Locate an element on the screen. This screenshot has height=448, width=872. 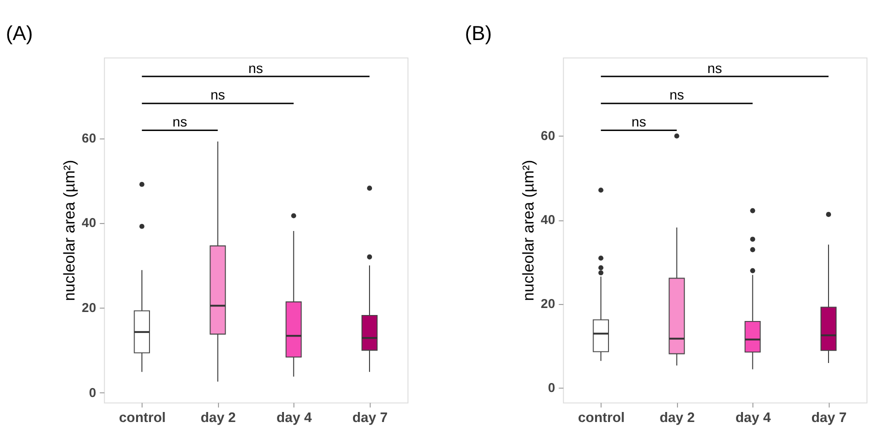
chart-title: (A) is located at coordinates (19, 34).